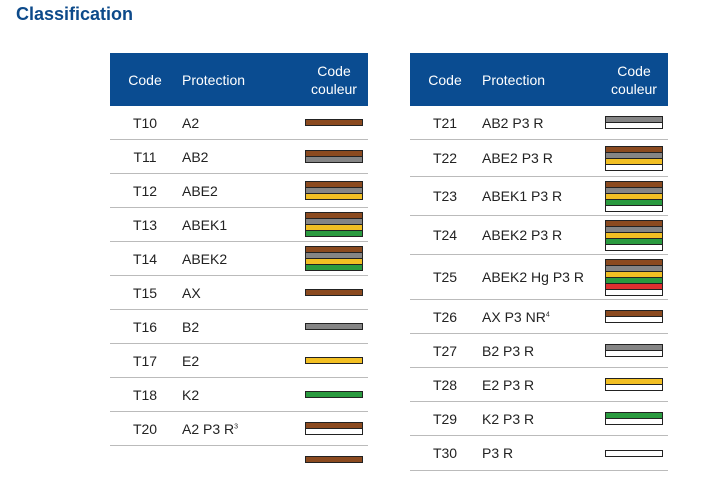  Describe the element at coordinates (145, 258) in the screenshot. I see `code-cell: T14` at that location.